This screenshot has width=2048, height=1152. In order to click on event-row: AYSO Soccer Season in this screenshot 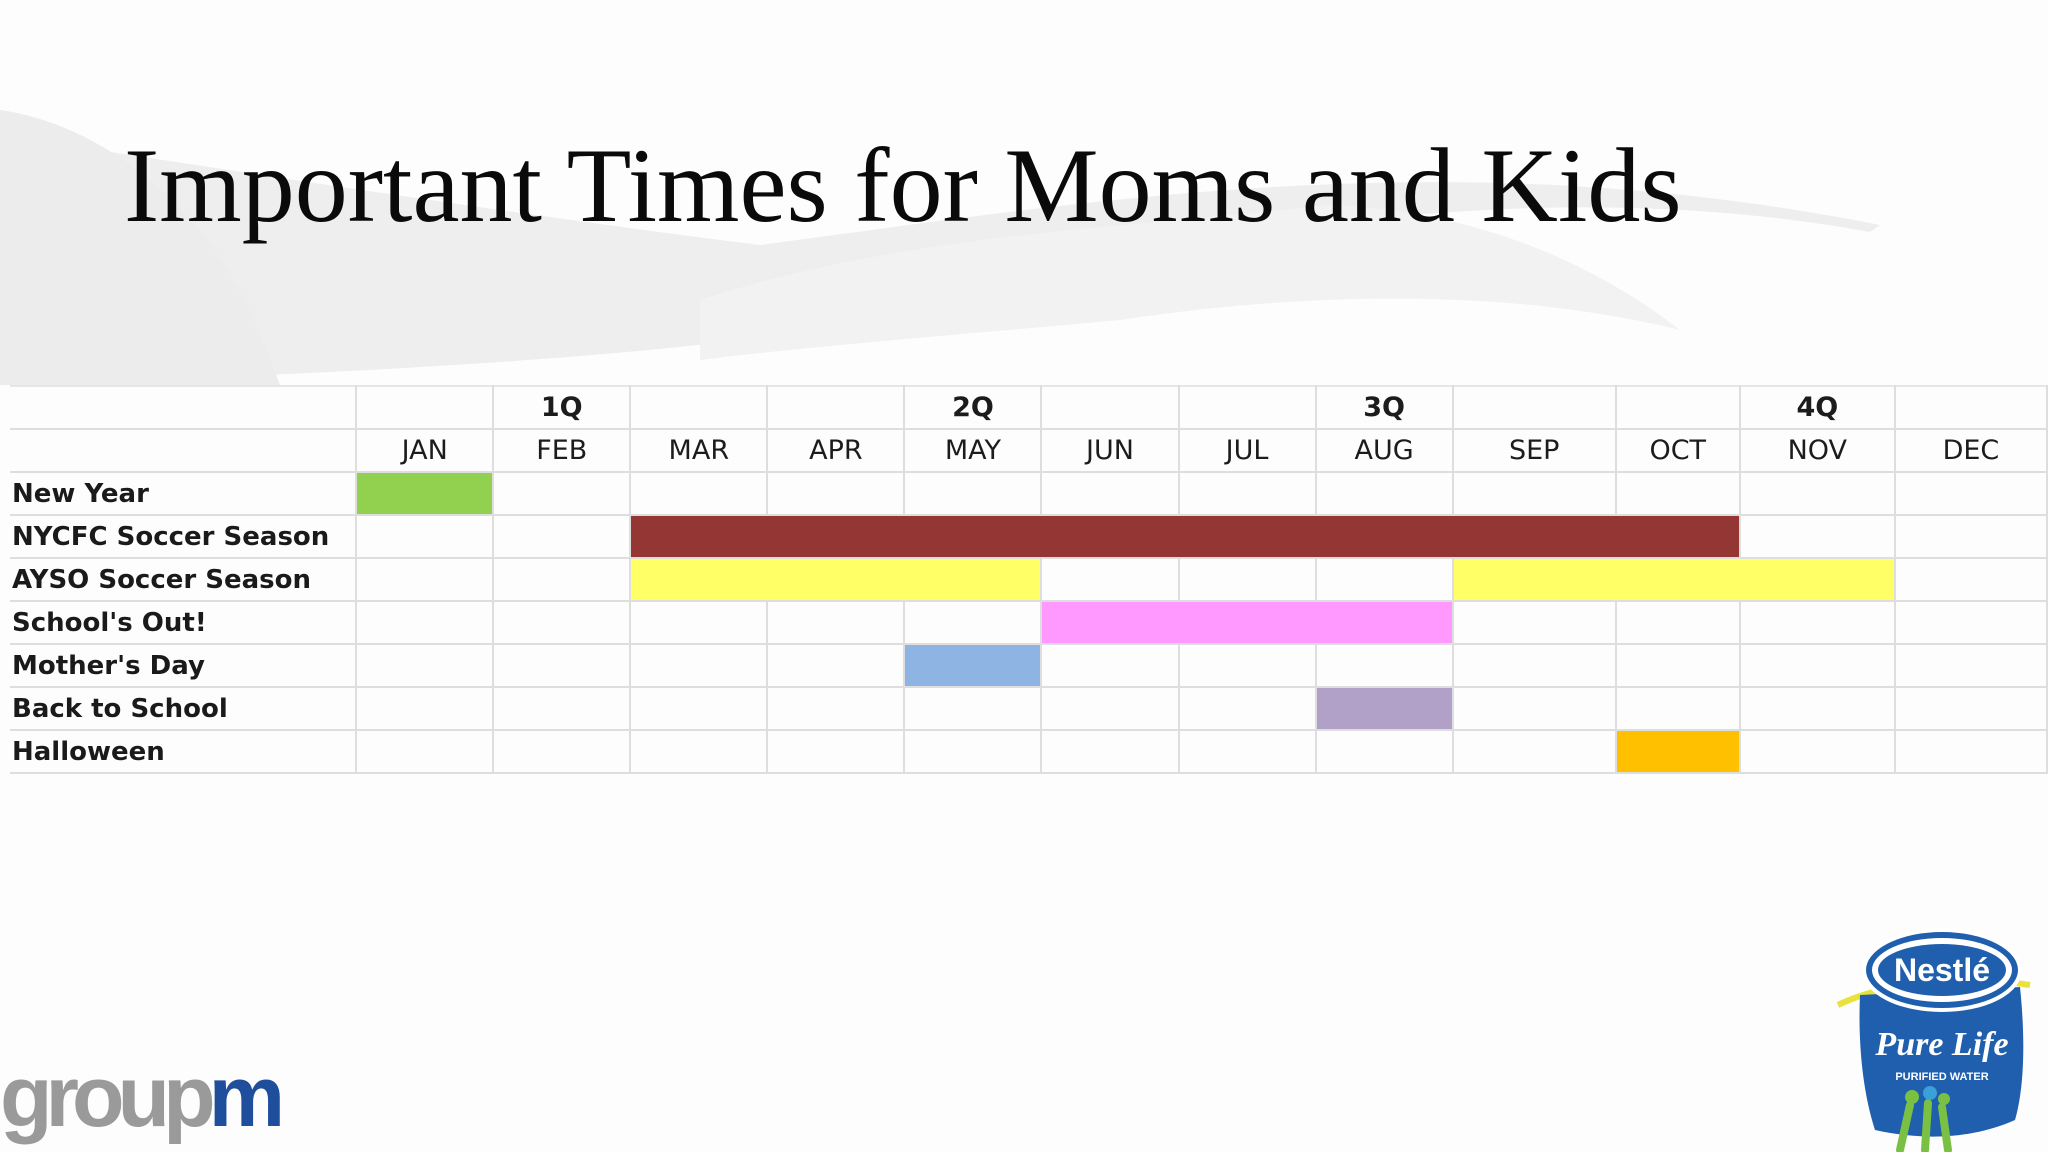, I will do `click(1029, 579)`.